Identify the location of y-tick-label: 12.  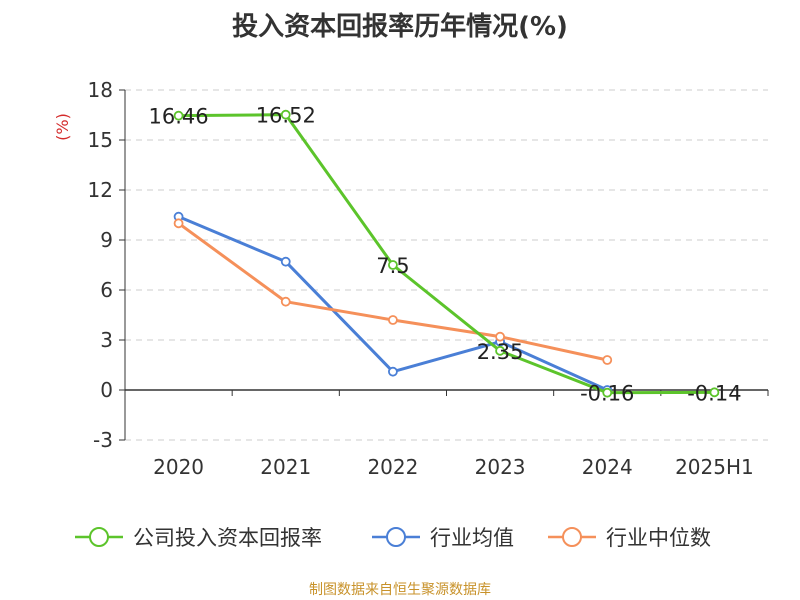
(100, 190).